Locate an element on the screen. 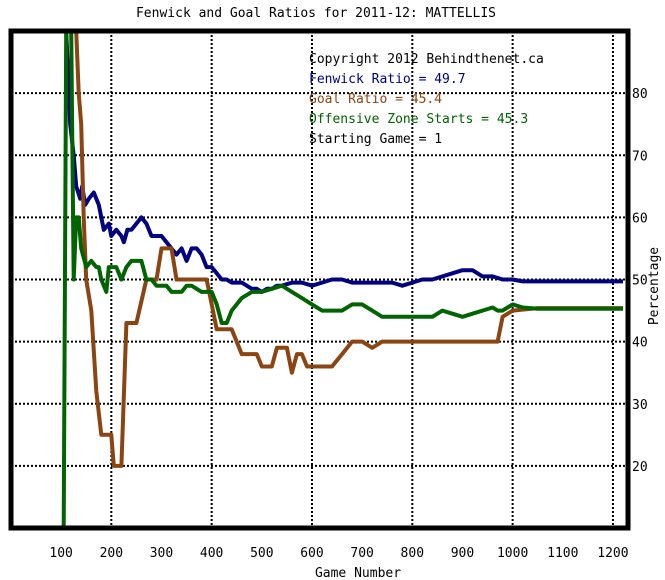 This screenshot has height=580, width=665. legend-line-2: Goal Ratio = 45.4 is located at coordinates (375, 99).